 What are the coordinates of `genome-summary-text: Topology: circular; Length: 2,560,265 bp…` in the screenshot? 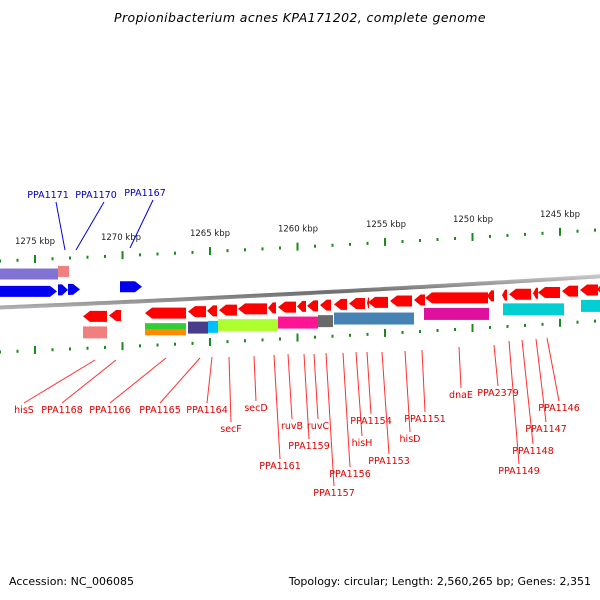 It's located at (439, 581).